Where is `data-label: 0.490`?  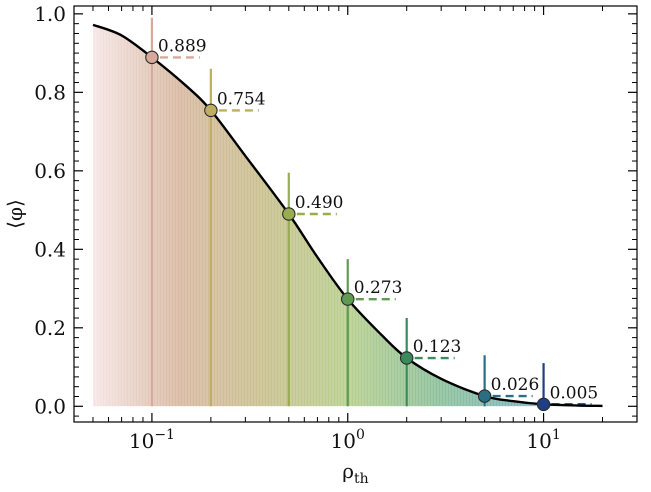
data-label: 0.490 is located at coordinates (319, 203).